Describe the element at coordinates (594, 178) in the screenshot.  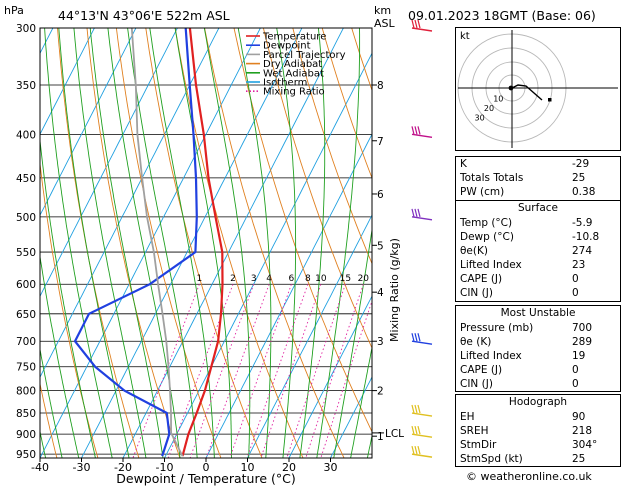
I see `index-value: 25` at that location.